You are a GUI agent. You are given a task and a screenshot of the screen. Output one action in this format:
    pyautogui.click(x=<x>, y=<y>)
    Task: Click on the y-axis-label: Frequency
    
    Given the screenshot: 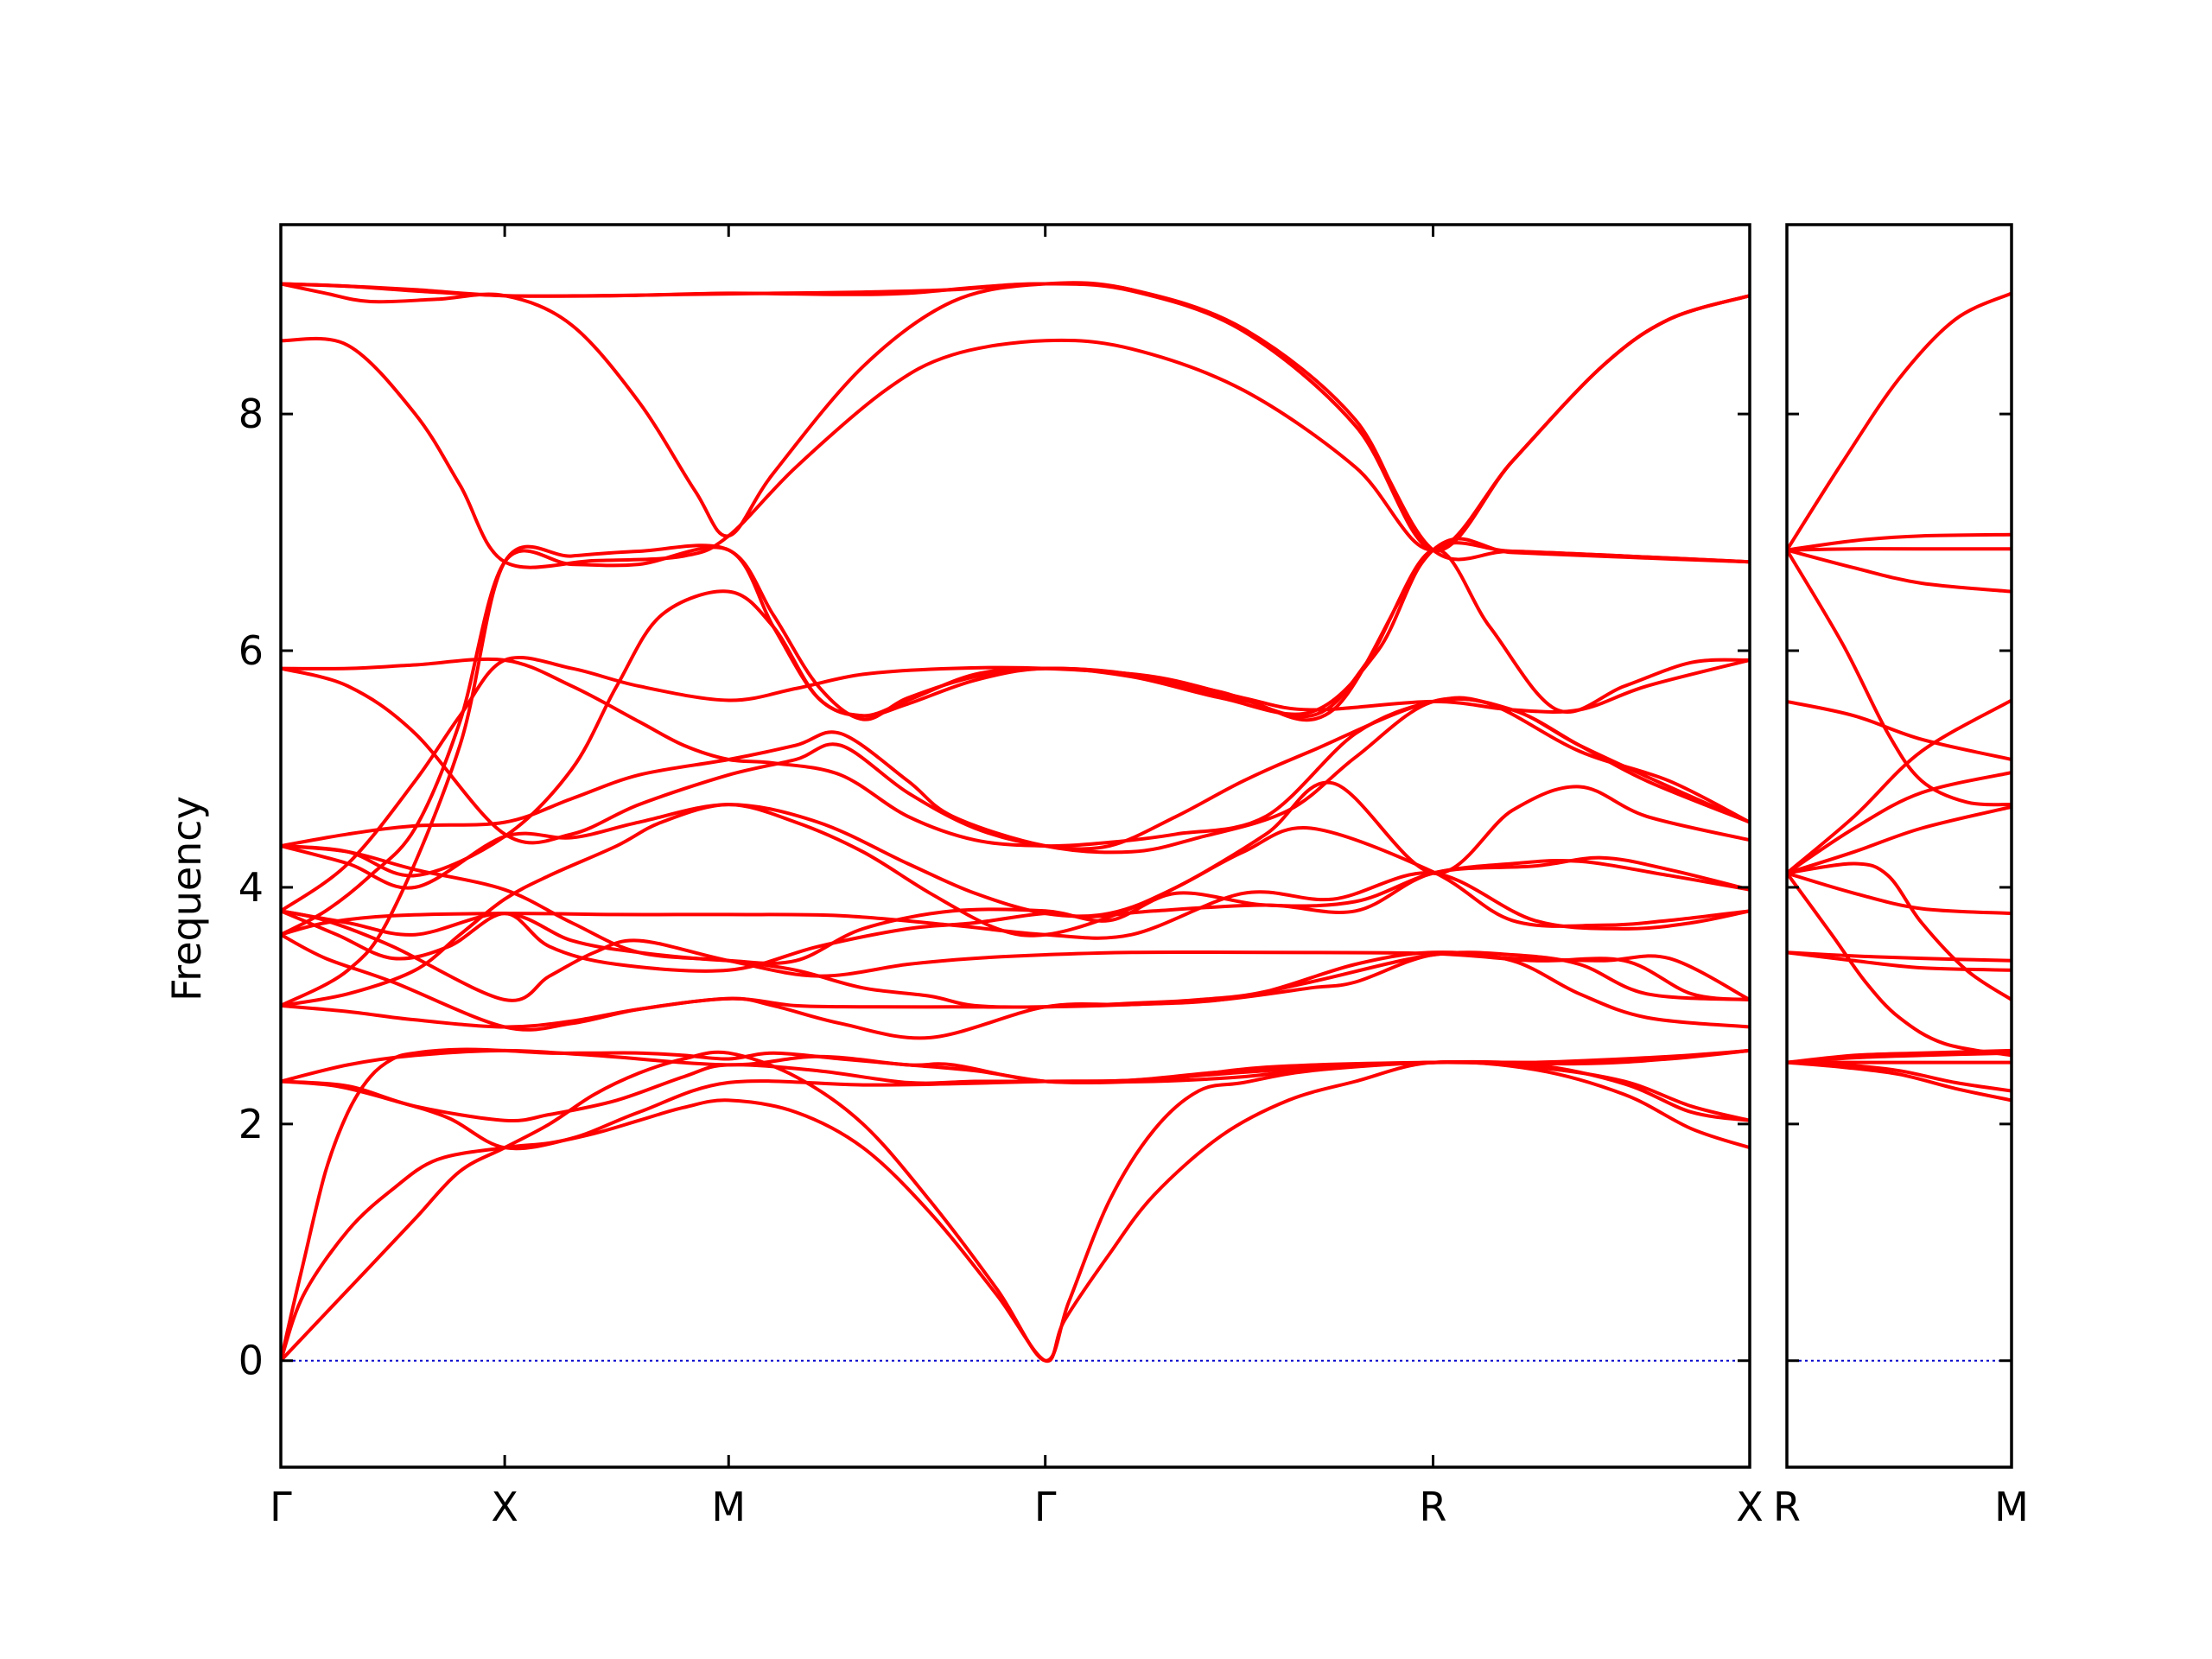 What is the action you would take?
    pyautogui.click(x=186, y=898)
    